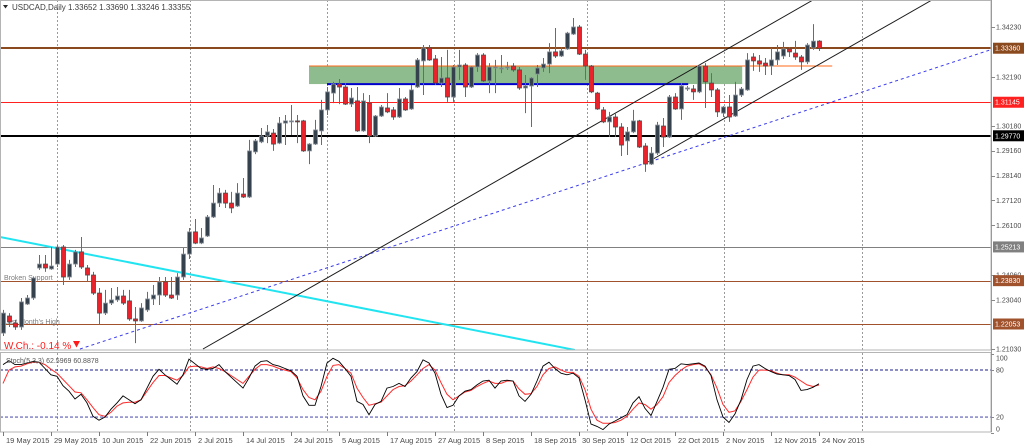 This screenshot has height=447, width=1024. I want to click on price-axis-label: 1.32190, so click(1008, 77).